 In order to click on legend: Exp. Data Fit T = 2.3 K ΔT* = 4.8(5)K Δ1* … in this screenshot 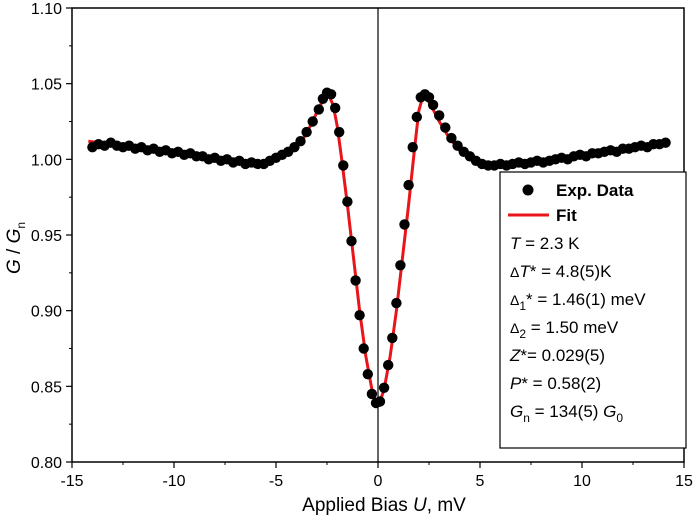, I will do `click(593, 310)`.